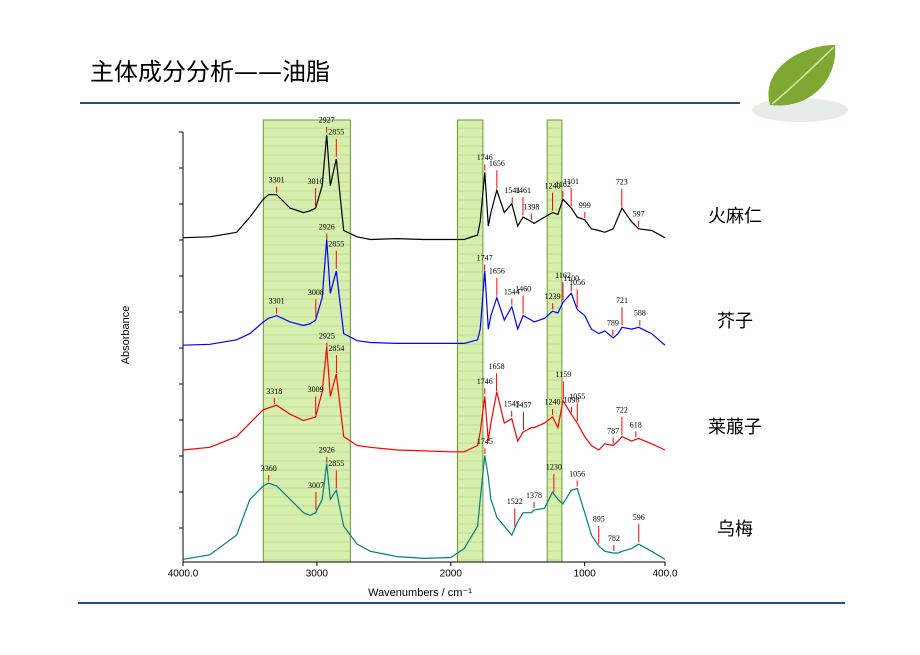  Describe the element at coordinates (639, 214) in the screenshot. I see `peak-label: 597` at that location.